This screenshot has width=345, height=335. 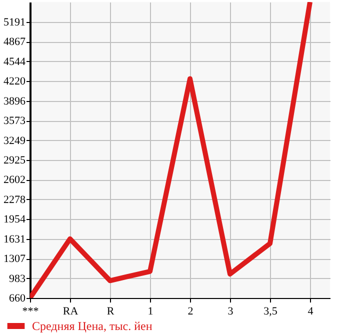 I want to click on y-tick-label: 2278, so click(x=15, y=200).